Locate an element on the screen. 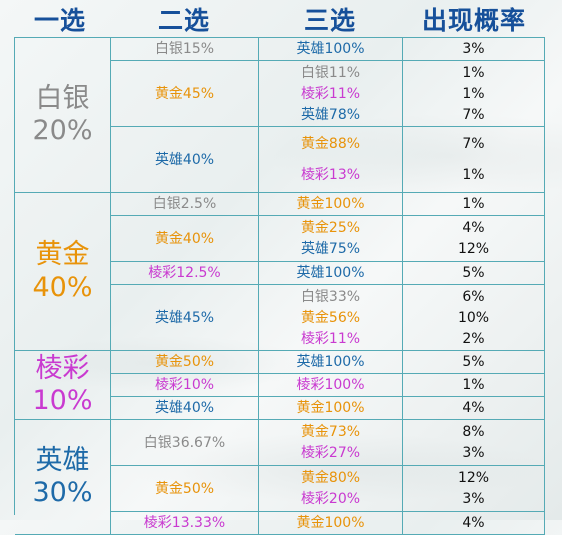  second-cell: 棱彩10% is located at coordinates (185, 385).